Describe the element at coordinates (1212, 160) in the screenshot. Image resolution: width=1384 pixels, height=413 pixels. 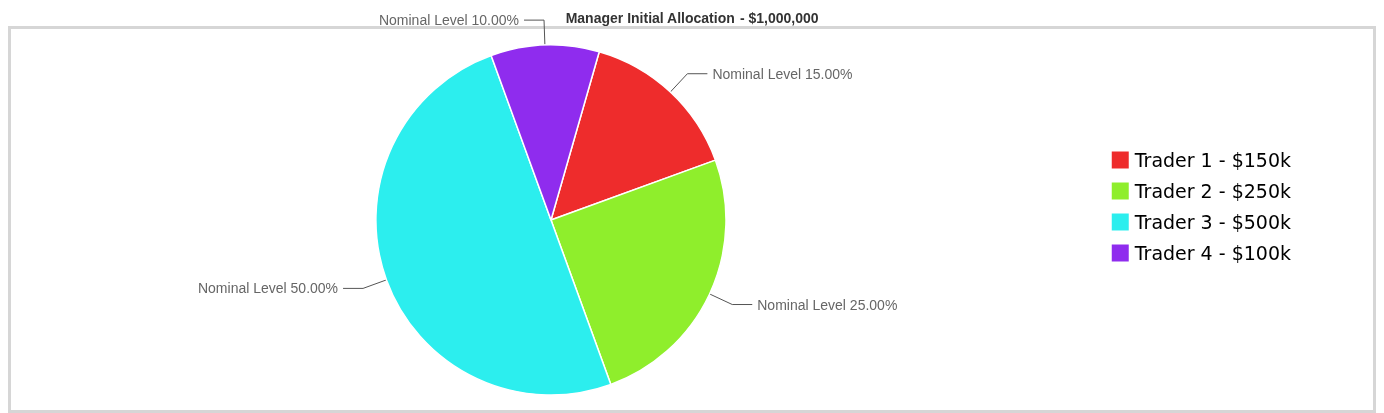
I see `legend-label: Trader 1 - $150k` at that location.